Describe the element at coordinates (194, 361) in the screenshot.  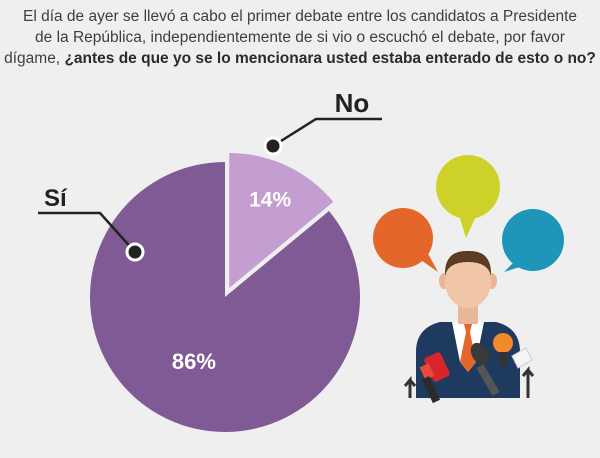
I see `pie-value-label-si: 86%` at that location.